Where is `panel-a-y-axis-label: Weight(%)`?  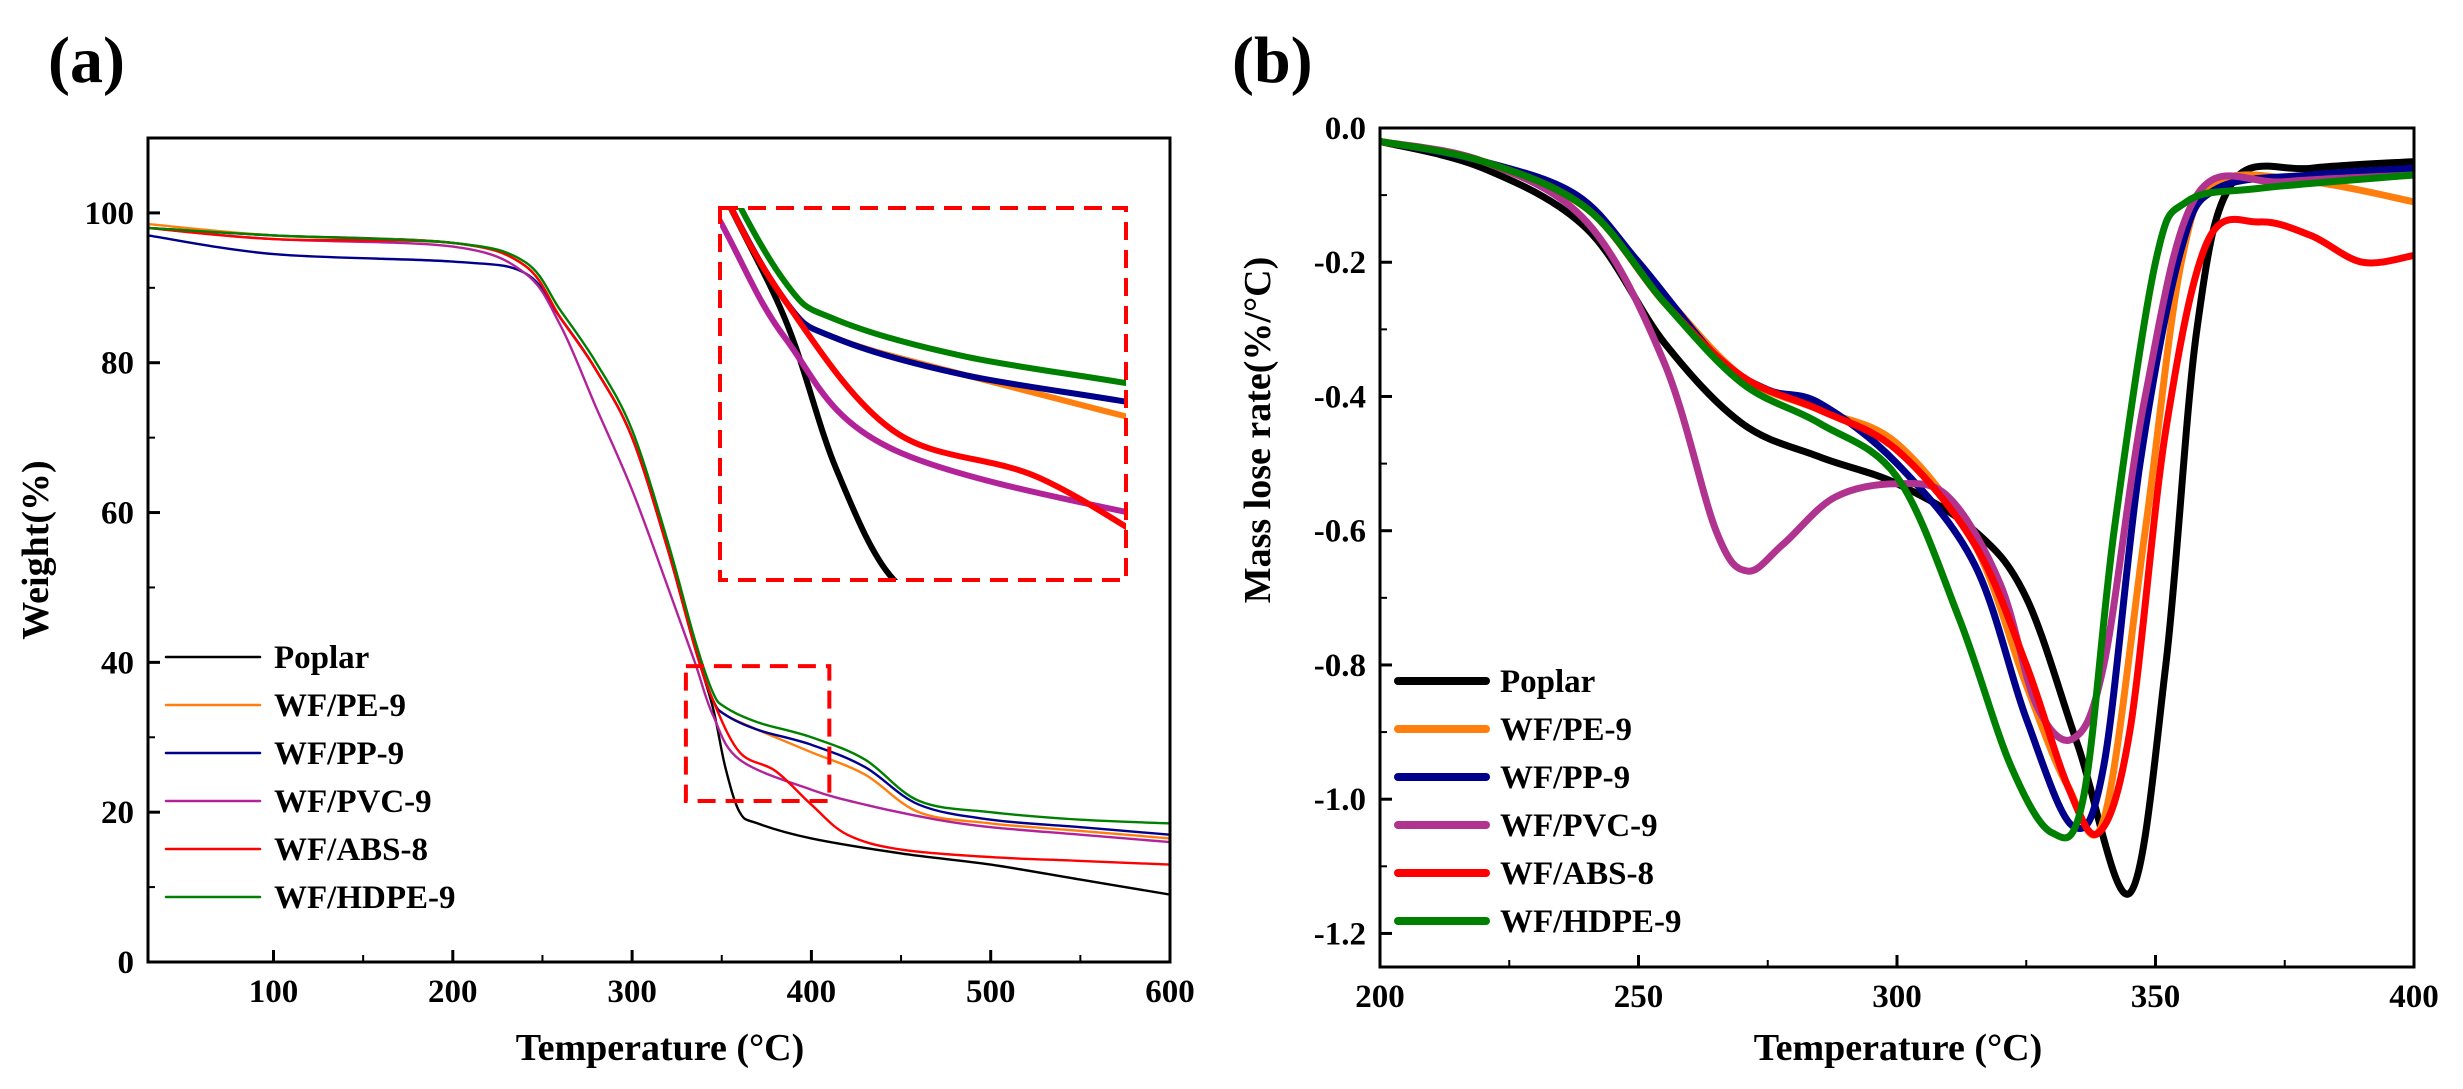 panel-a-y-axis-label: Weight(%) is located at coordinates (36, 549).